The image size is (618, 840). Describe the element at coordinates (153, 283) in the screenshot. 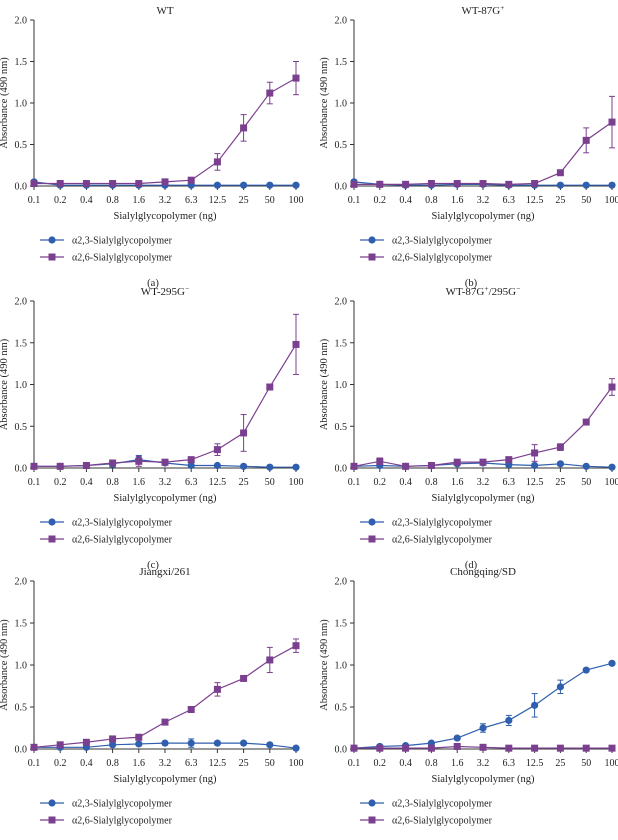

I see `panel-label: (a)` at that location.